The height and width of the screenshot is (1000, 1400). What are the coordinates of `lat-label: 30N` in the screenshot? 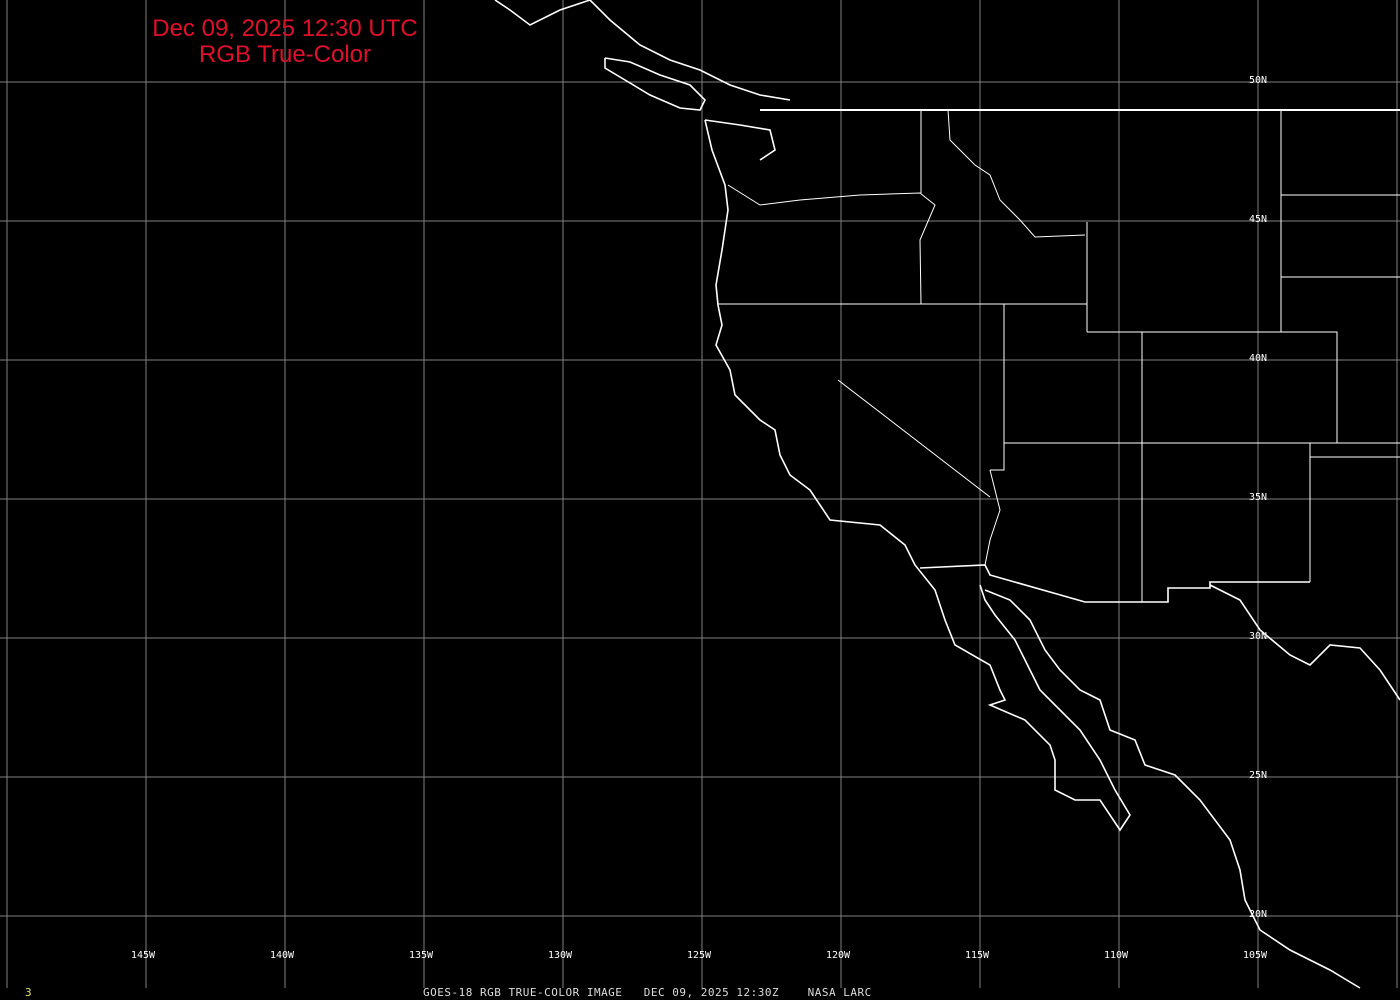 It's located at (1258, 636).